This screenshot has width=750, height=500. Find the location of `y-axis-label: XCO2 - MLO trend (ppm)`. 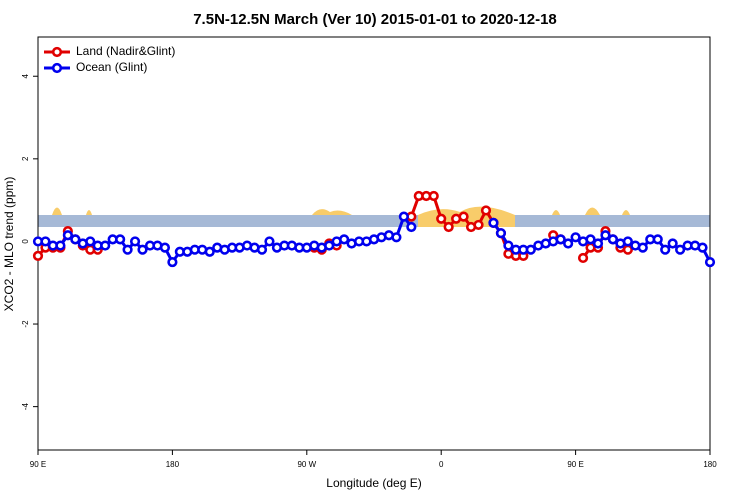

y-axis-label: XCO2 - MLO trend (ppm) is located at coordinates (9, 244).